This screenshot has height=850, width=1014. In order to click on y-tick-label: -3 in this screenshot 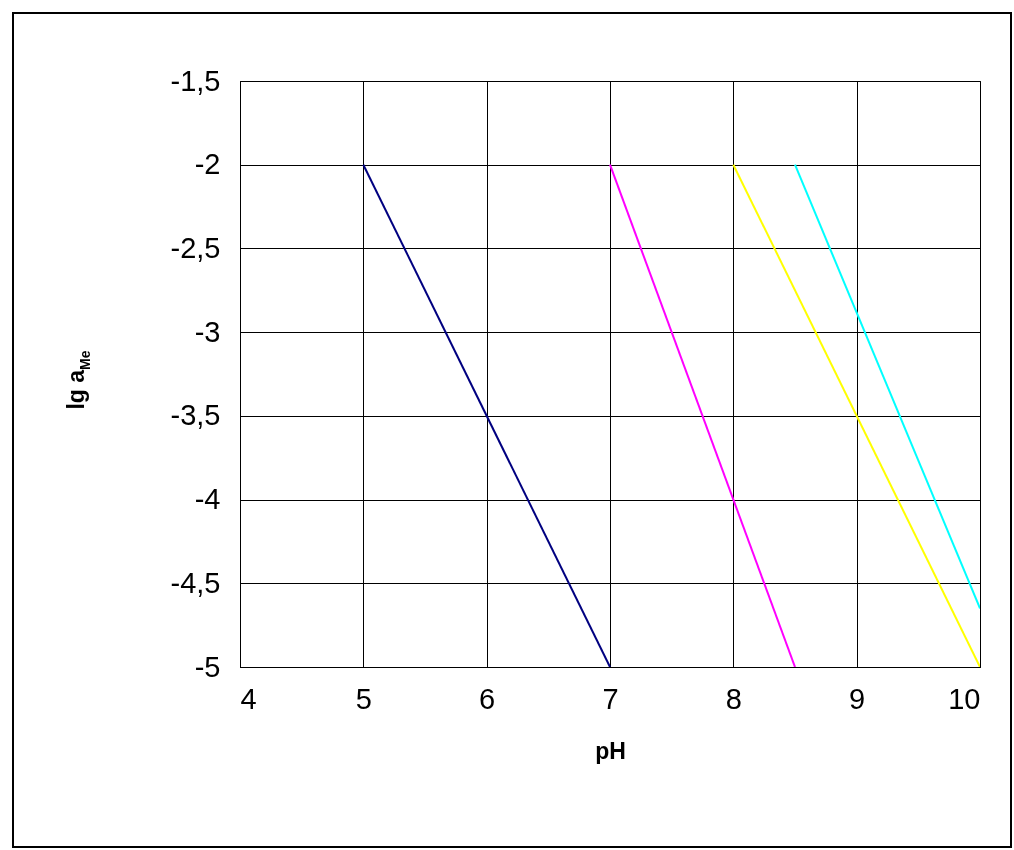, I will do `click(207, 331)`.